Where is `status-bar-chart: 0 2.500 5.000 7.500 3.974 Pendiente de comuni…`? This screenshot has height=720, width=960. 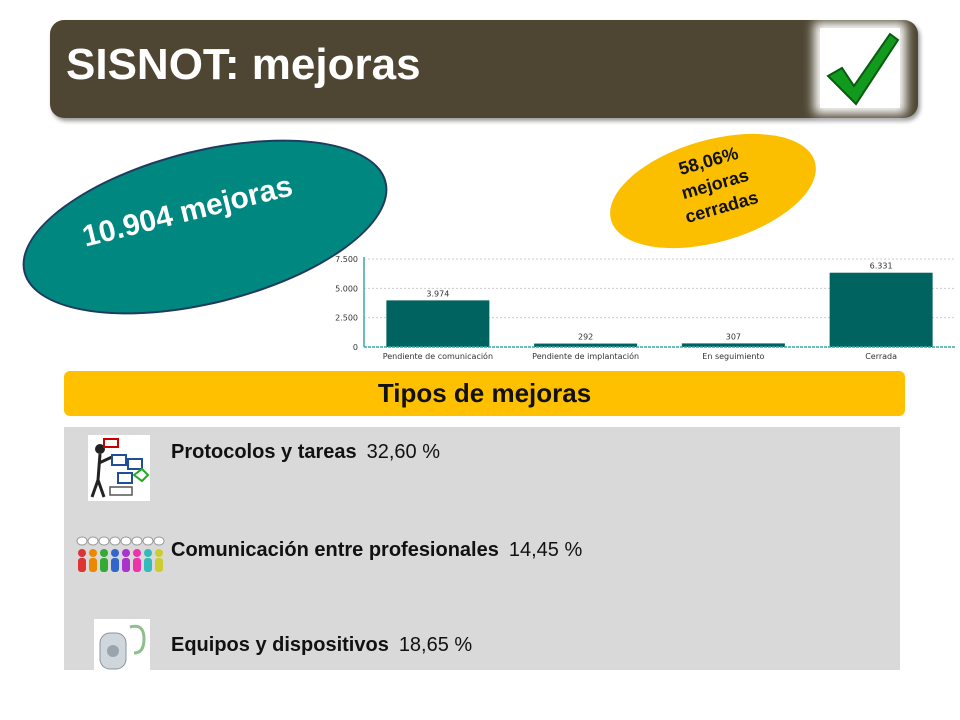 status-bar-chart: 0 2.500 5.000 7.500 3.974 Pendiente de comuni… is located at coordinates (645, 308).